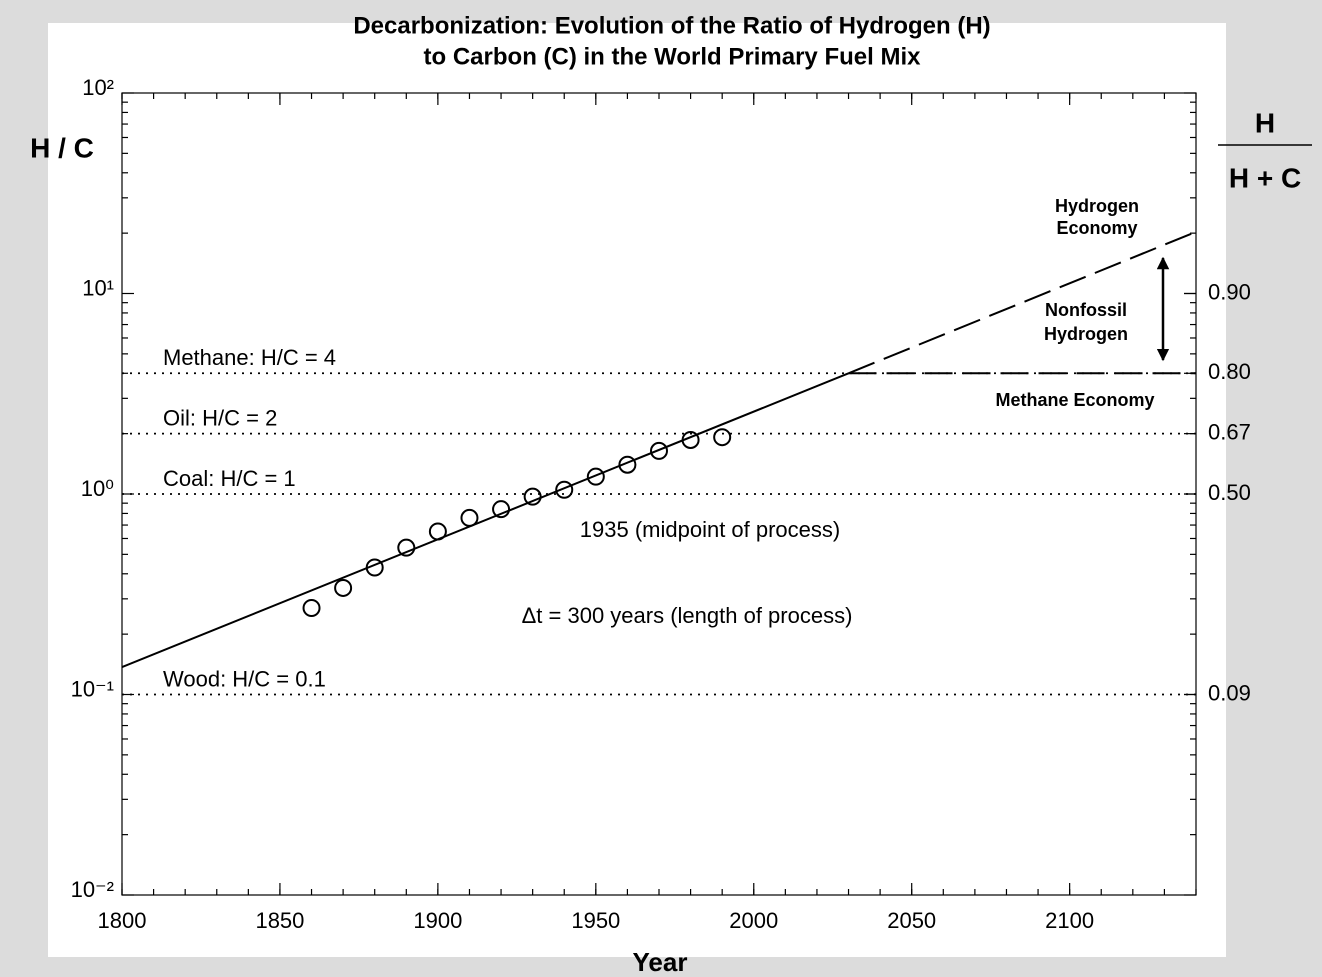 The width and height of the screenshot is (1322, 977). Describe the element at coordinates (98, 87) in the screenshot. I see `y-tick-label: 10²` at that location.